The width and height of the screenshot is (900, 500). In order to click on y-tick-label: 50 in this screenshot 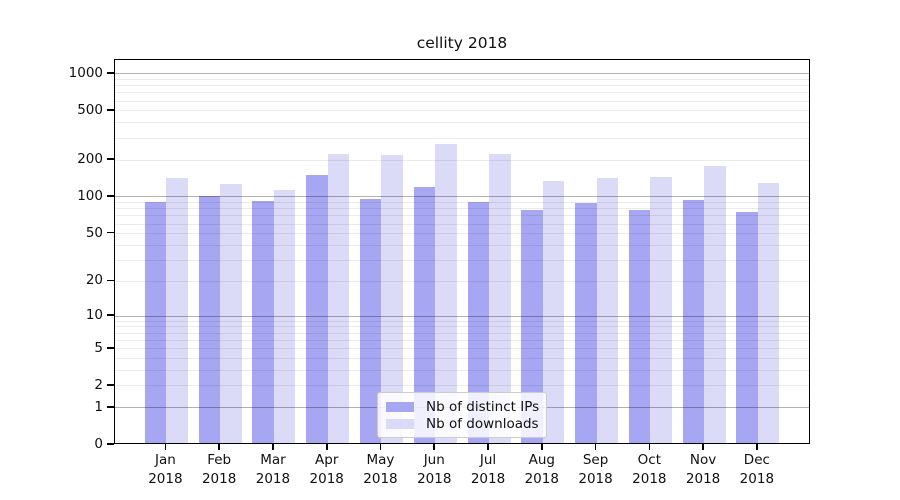, I will do `click(94, 232)`.